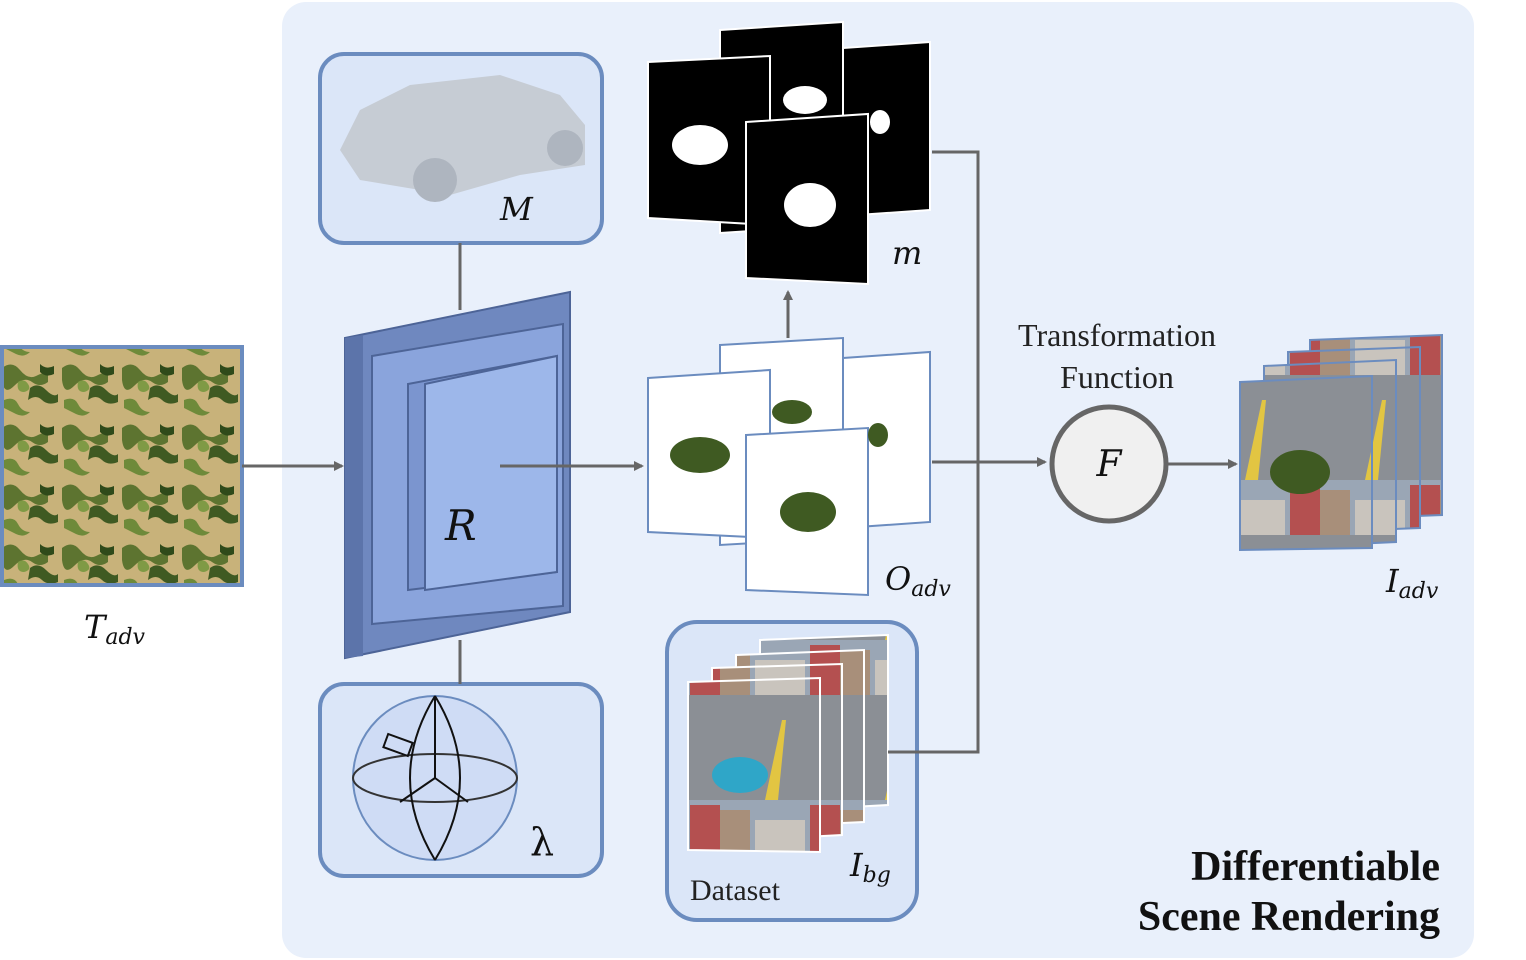 This screenshot has width=1526, height=960. Describe the element at coordinates (789, 466) in the screenshot. I see `rendered-object-stack` at that location.